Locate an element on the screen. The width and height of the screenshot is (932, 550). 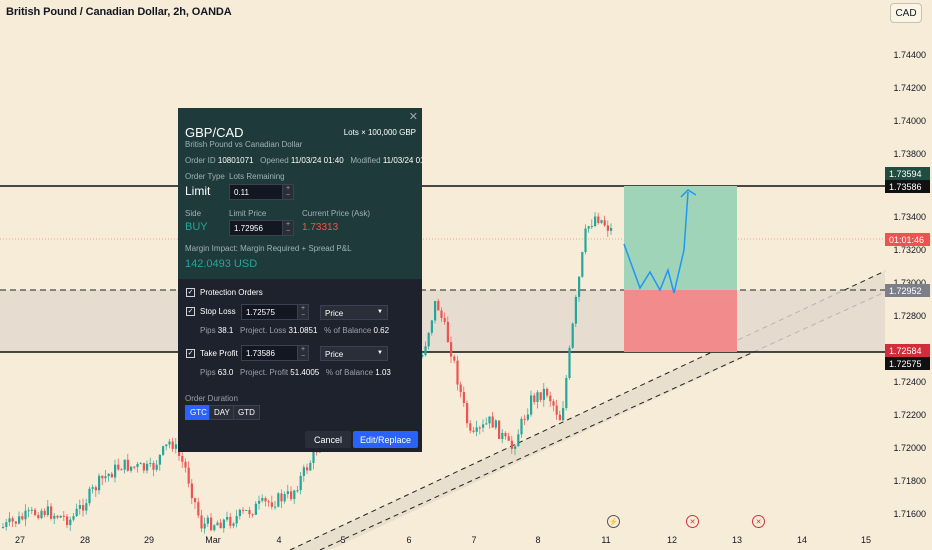
sl-bal-label: % of Balance is located at coordinates (348, 330).